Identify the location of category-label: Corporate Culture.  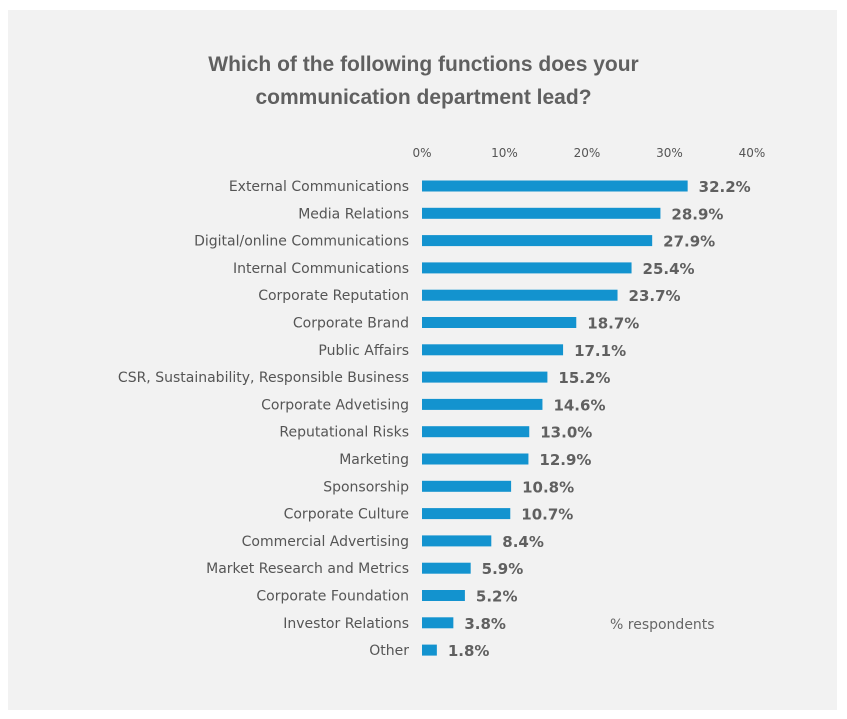
(346, 515).